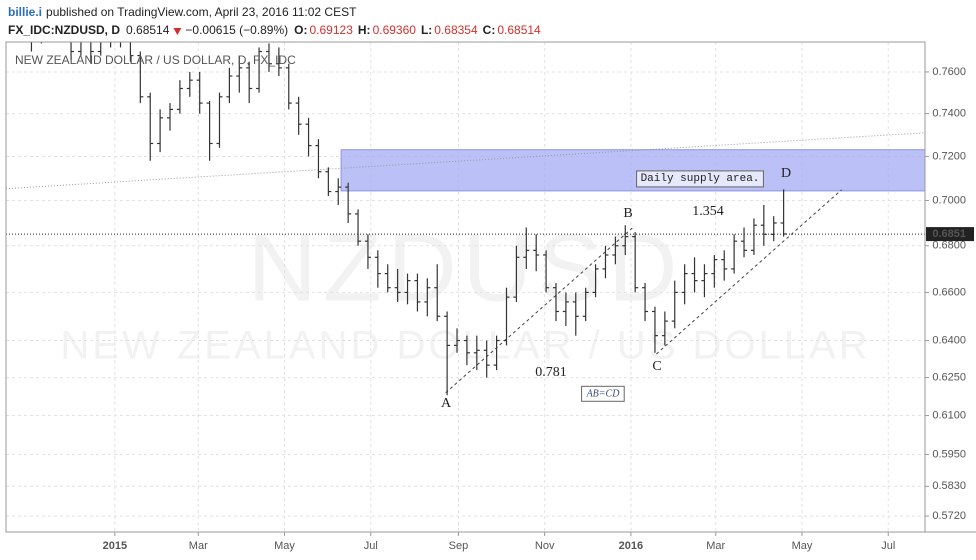 Image resolution: width=976 pixels, height=560 pixels. I want to click on annotation: AB=CD, so click(603, 393).